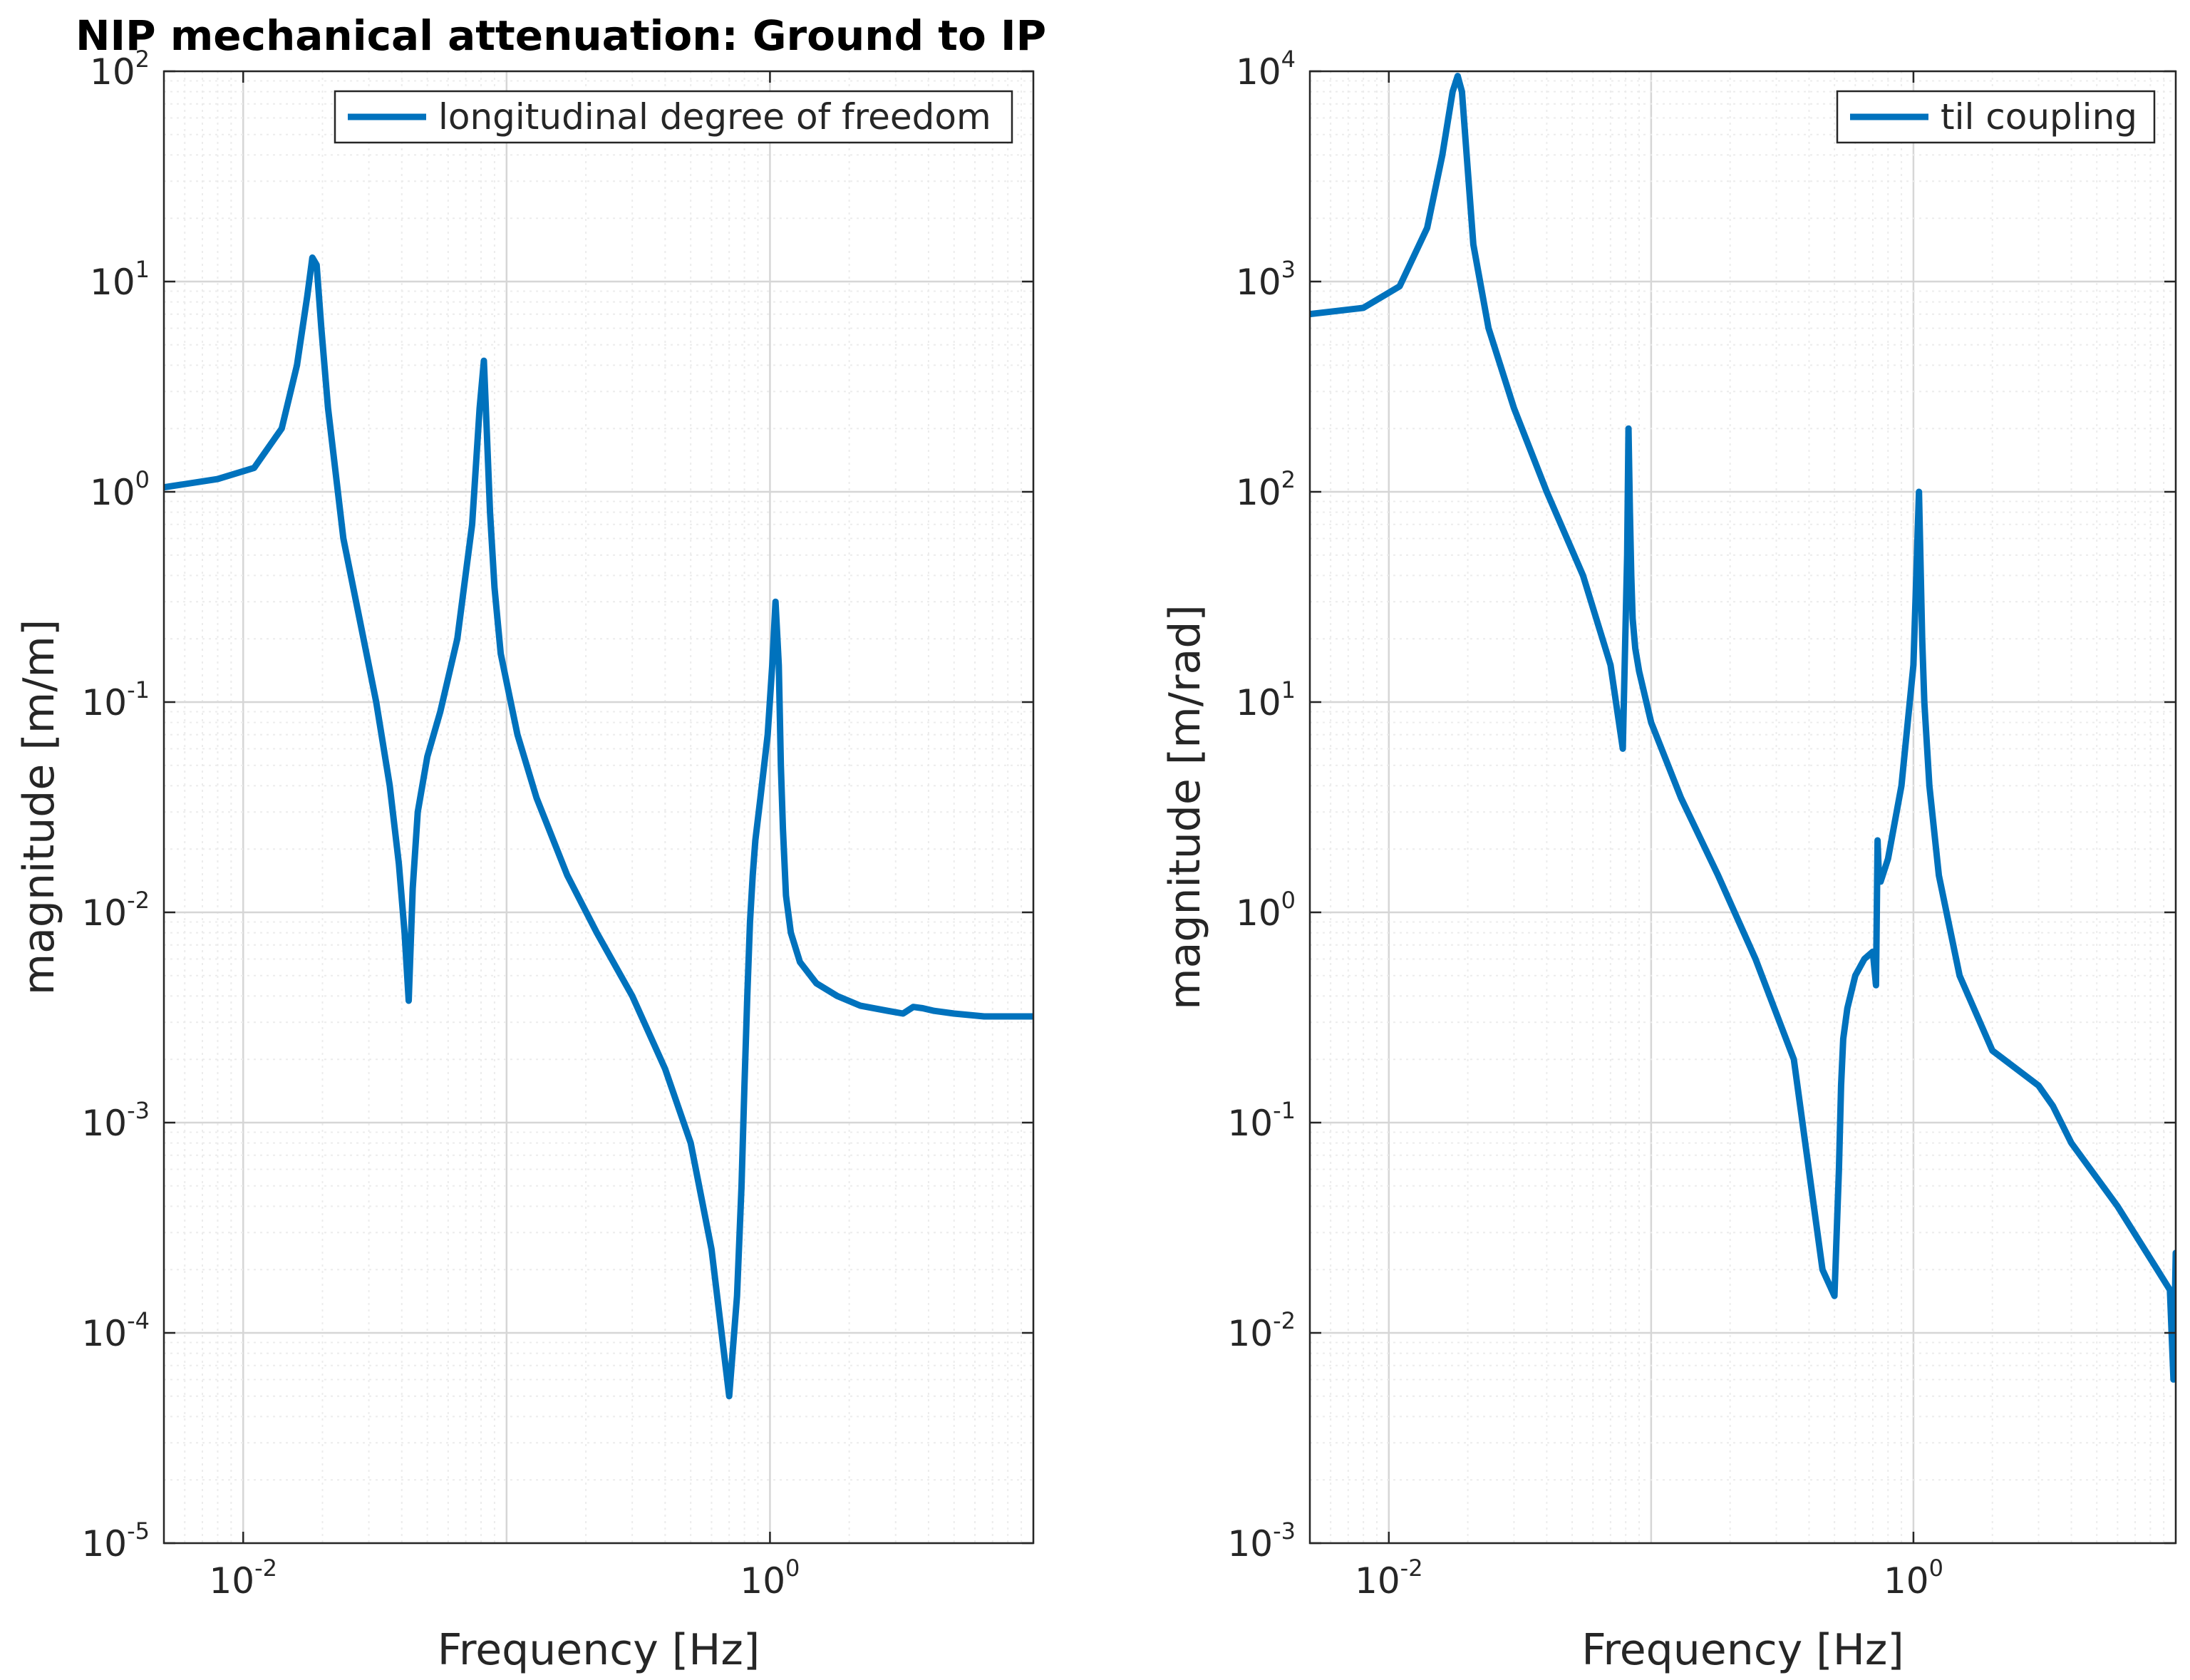  I want to click on plot-tilt-legend-entry: til coupling, so click(2039, 117).